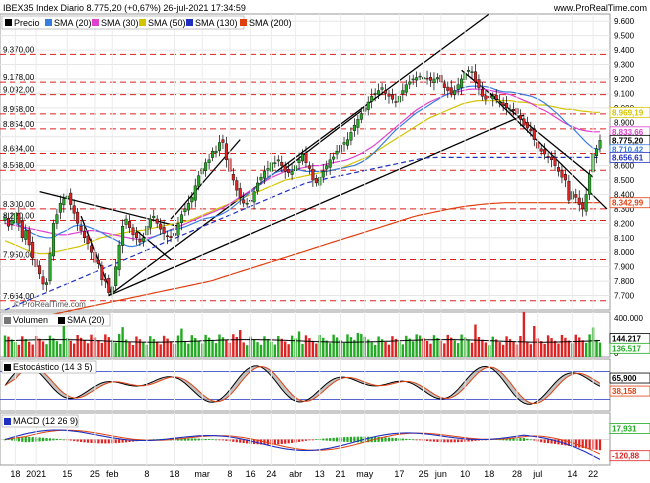 This screenshot has width=650, height=483. What do you see at coordinates (86, 320) in the screenshot?
I see `legend-volume-sma: SMA (20)` at bounding box center [86, 320].